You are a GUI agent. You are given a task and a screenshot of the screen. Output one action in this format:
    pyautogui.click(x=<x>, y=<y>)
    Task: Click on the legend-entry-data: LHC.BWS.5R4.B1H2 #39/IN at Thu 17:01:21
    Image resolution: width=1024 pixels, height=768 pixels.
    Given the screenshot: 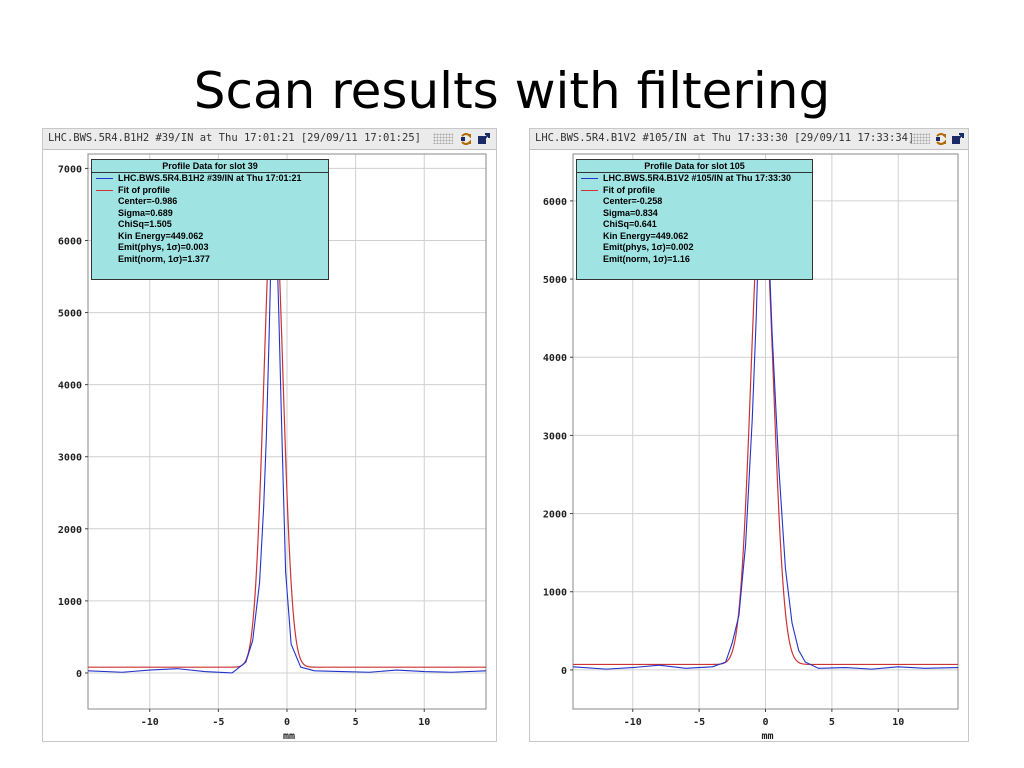 What is the action you would take?
    pyautogui.click(x=210, y=179)
    